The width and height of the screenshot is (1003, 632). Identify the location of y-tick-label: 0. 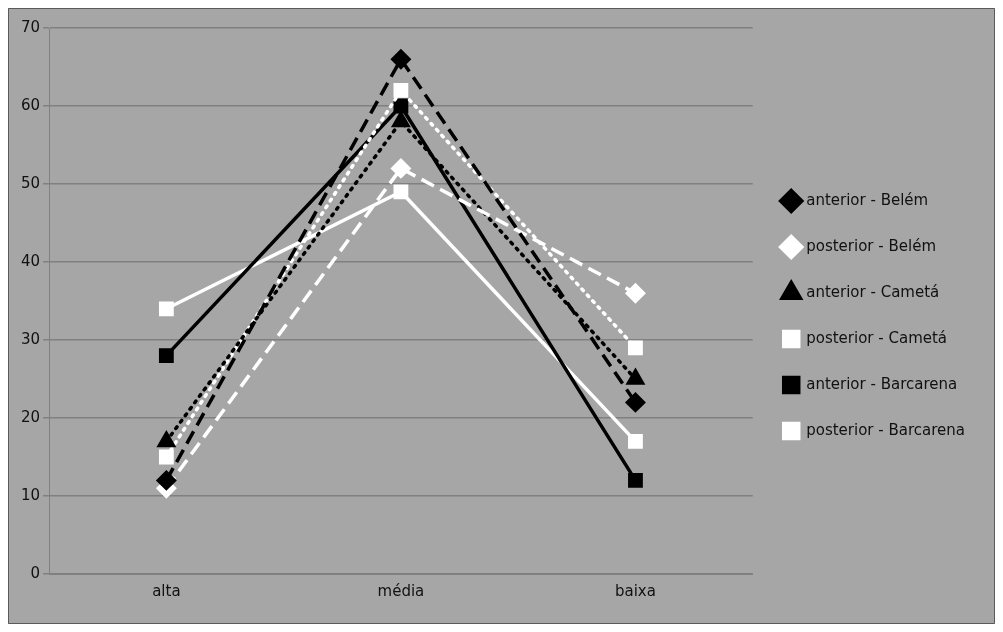
(35, 572).